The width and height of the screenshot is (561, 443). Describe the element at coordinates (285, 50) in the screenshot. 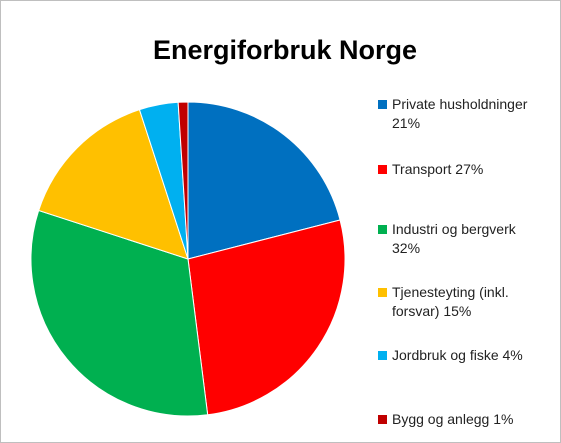

I see `chart-title: Energiforbruk Norge` at that location.